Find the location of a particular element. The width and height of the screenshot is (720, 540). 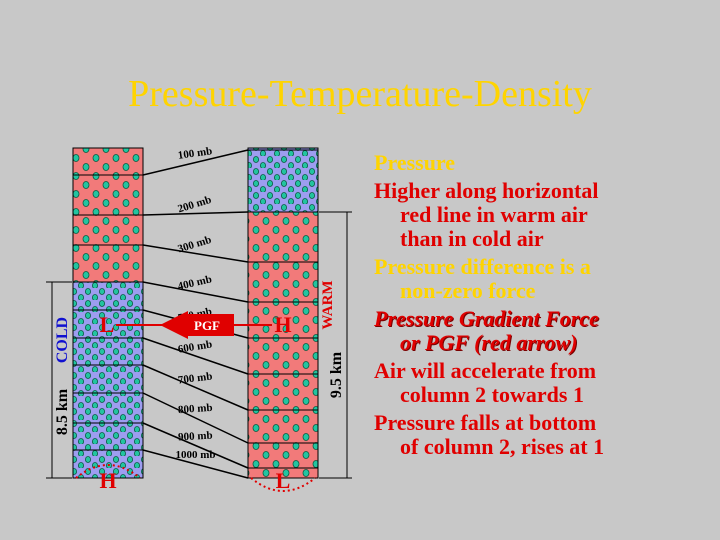

warm-height-bracket is located at coordinates (335, 345).